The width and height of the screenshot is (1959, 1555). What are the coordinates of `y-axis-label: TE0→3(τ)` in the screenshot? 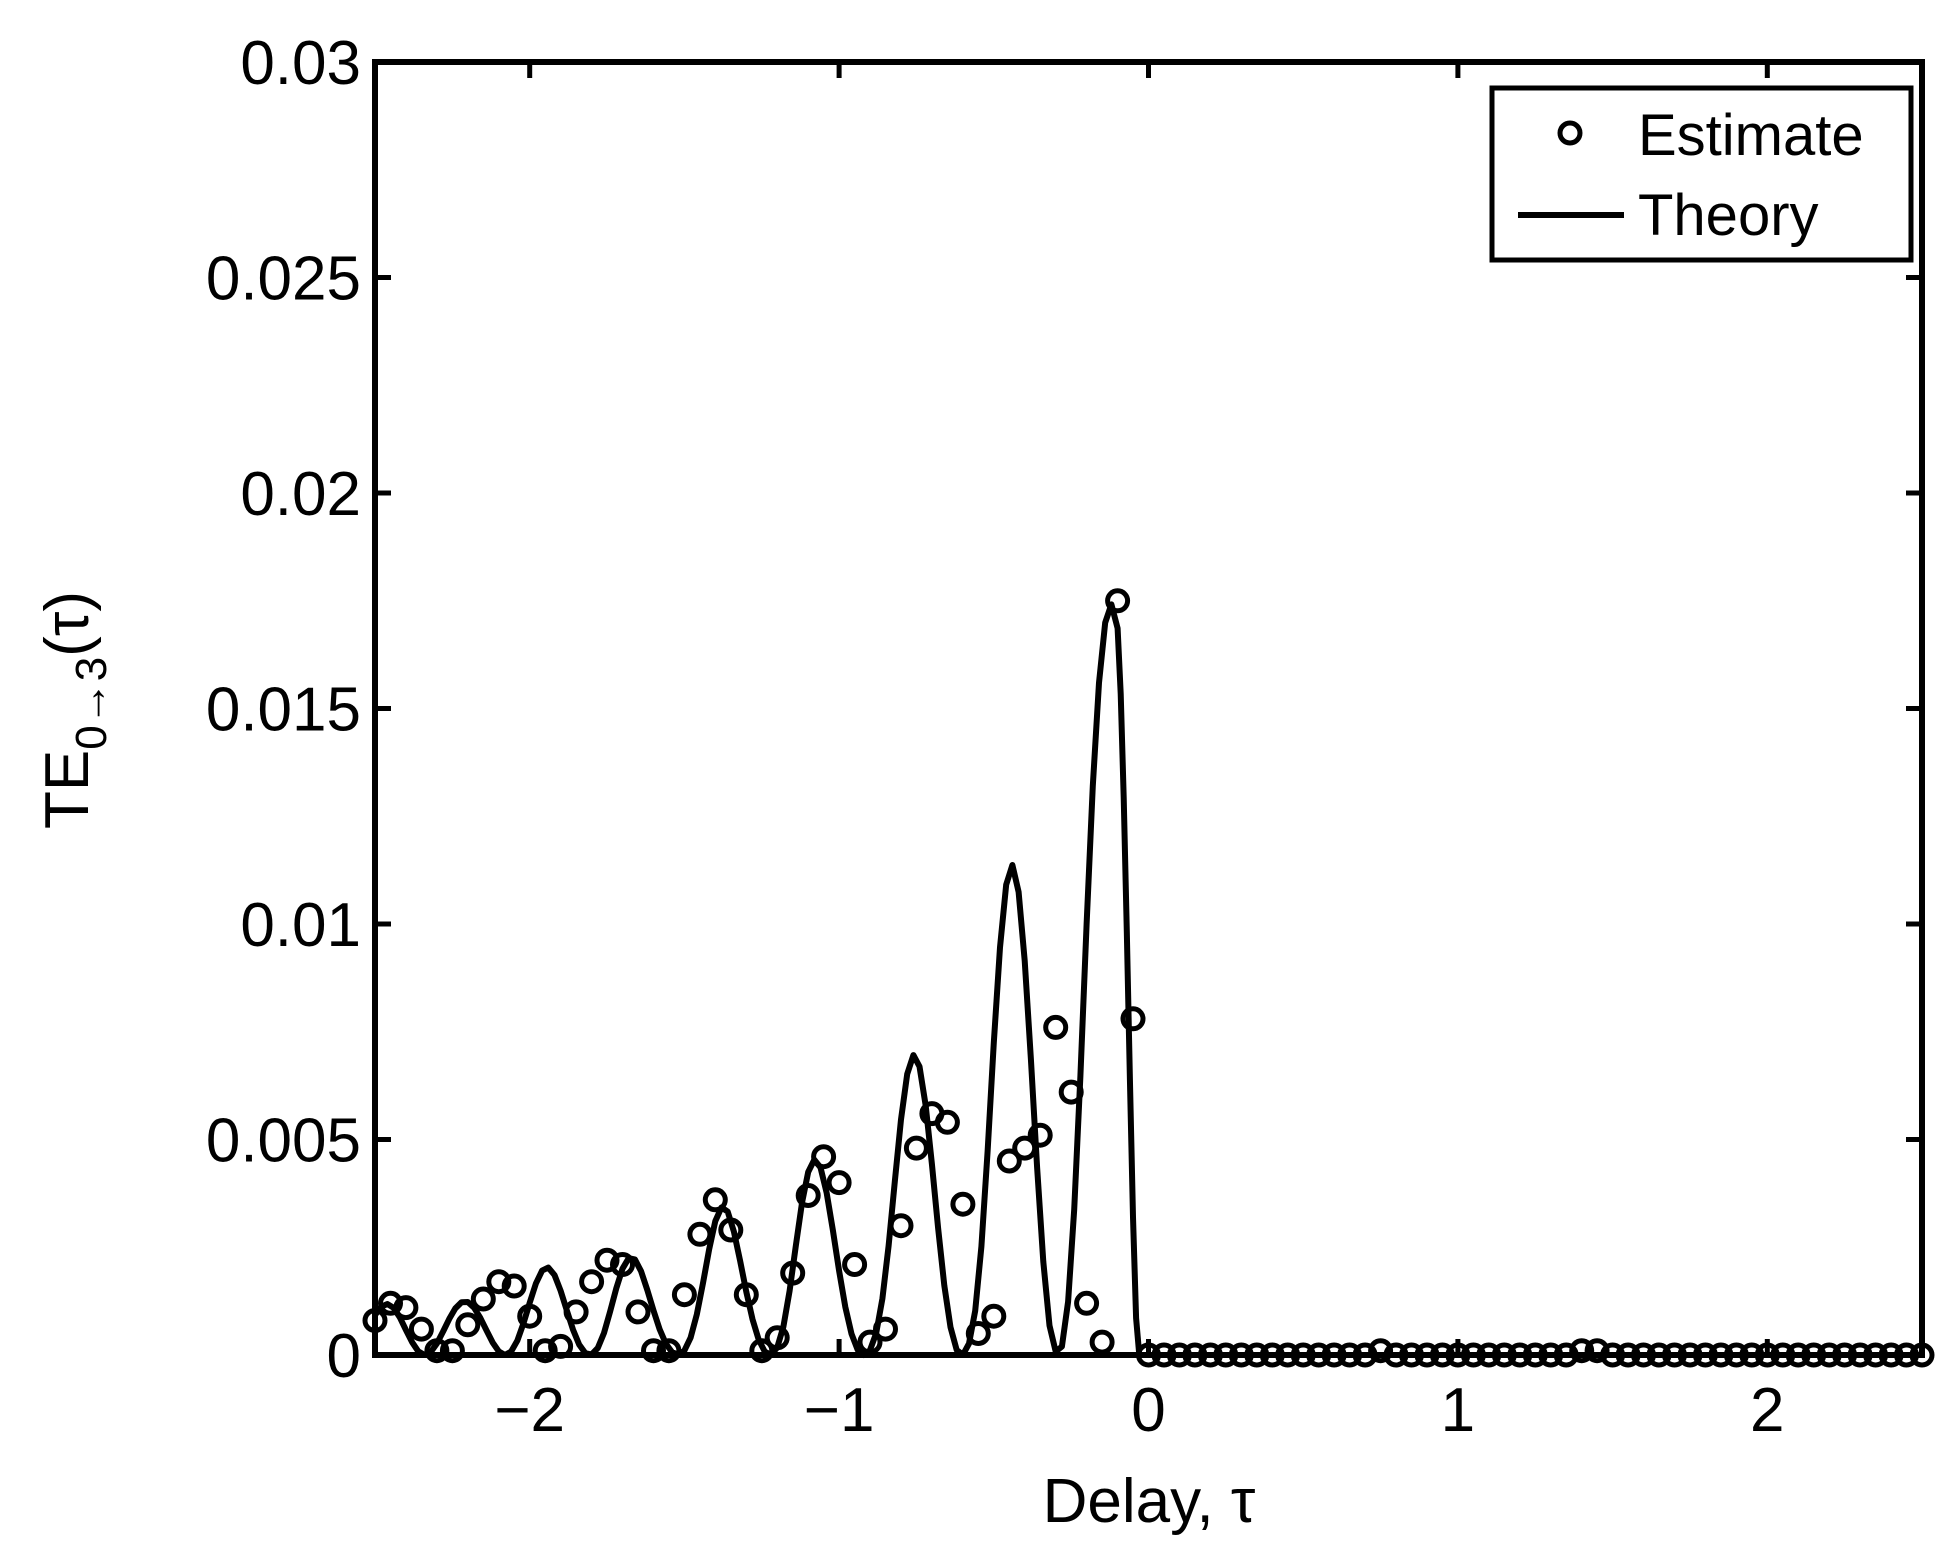 It's located at (74, 710).